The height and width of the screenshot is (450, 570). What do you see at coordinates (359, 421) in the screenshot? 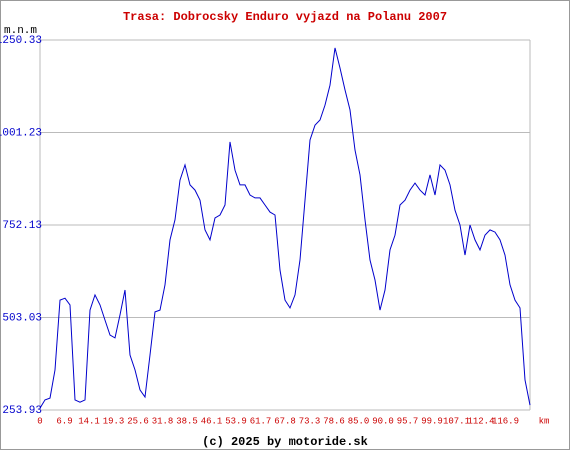
I see `x-tick-label: 85.0` at bounding box center [359, 421].